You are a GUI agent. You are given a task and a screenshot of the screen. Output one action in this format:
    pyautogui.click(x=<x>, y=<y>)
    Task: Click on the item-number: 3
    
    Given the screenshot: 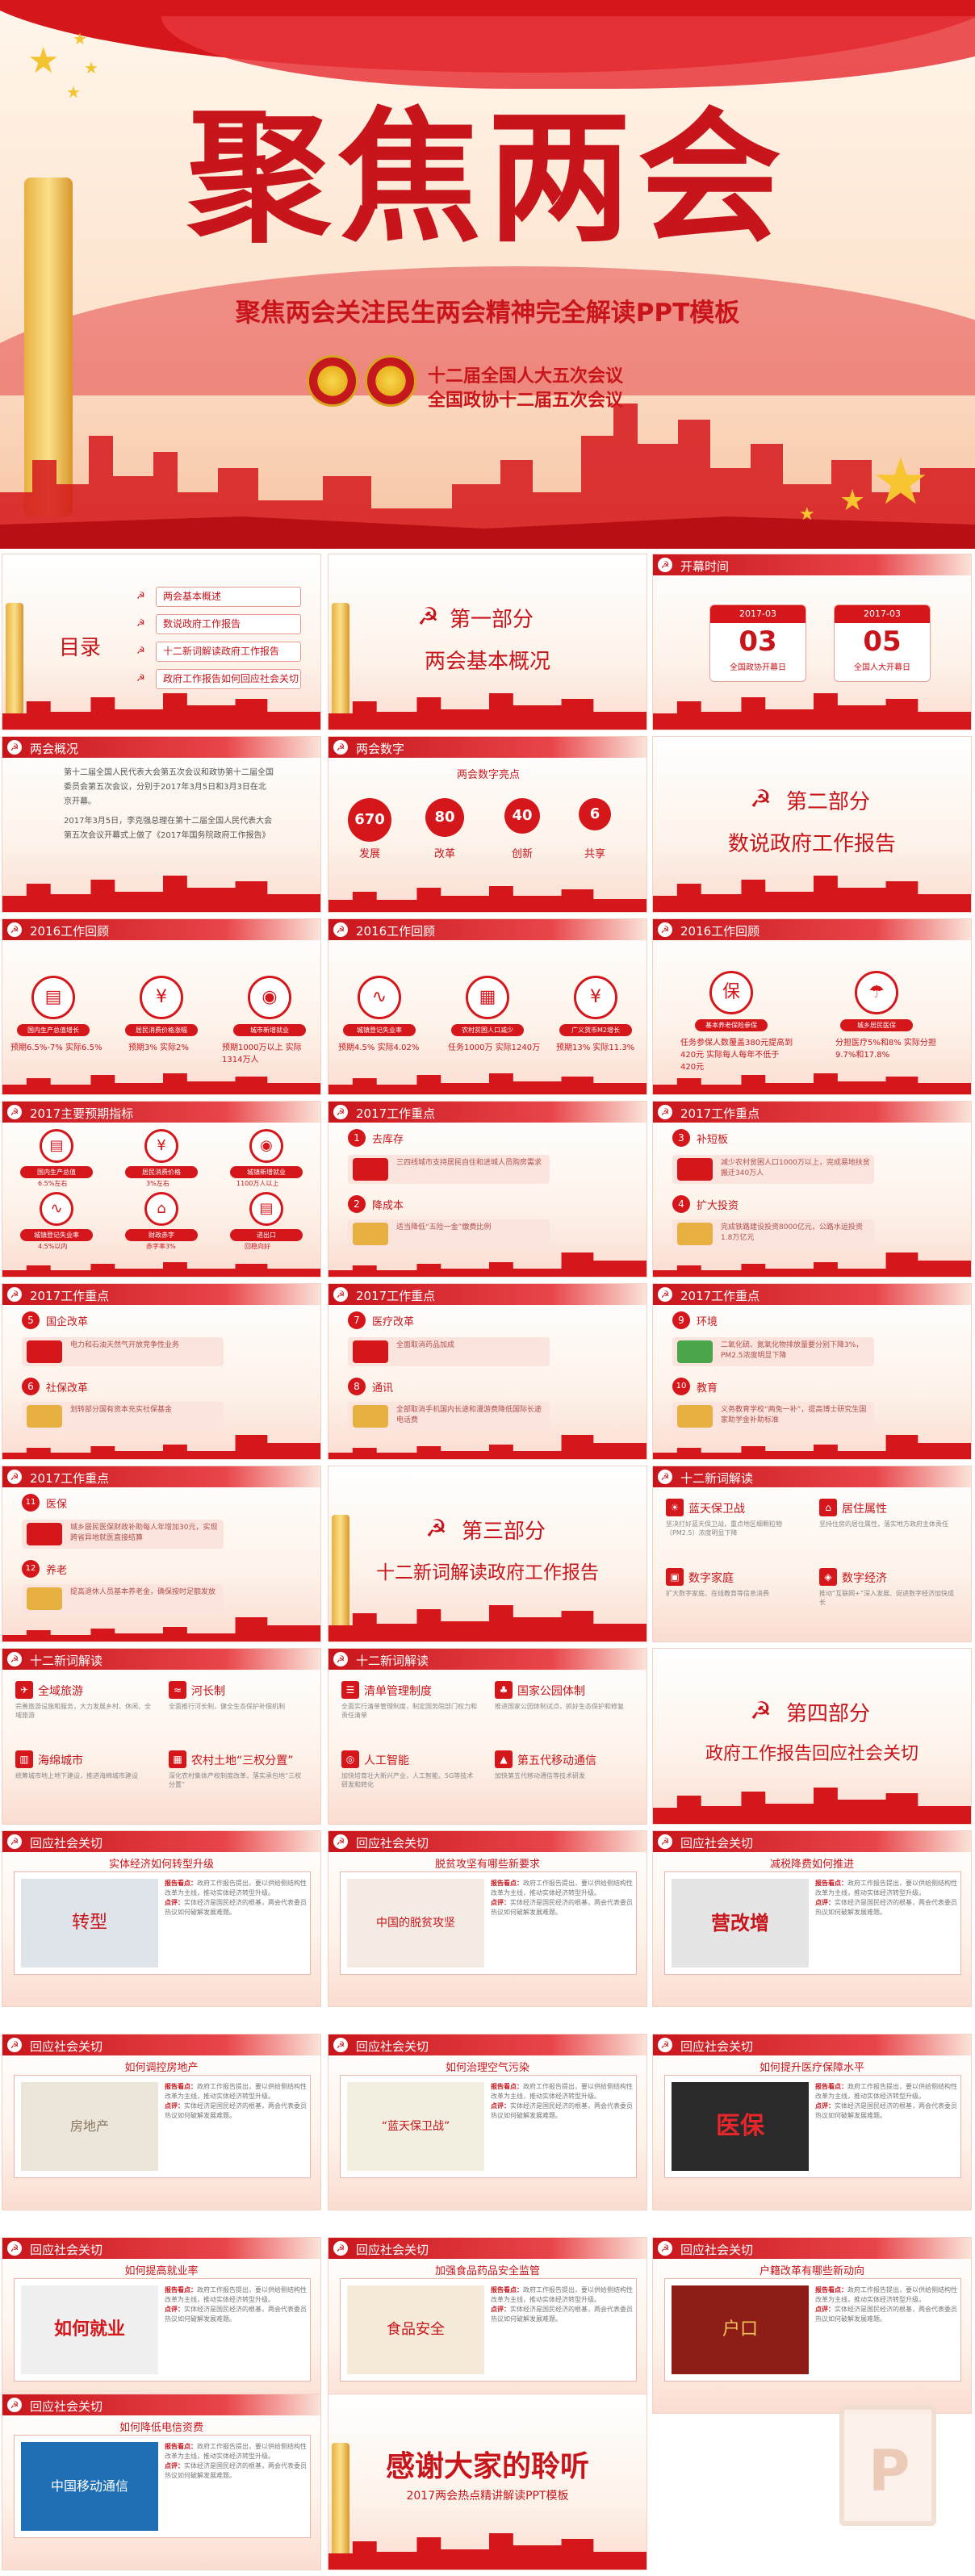 What is the action you would take?
    pyautogui.click(x=681, y=1138)
    